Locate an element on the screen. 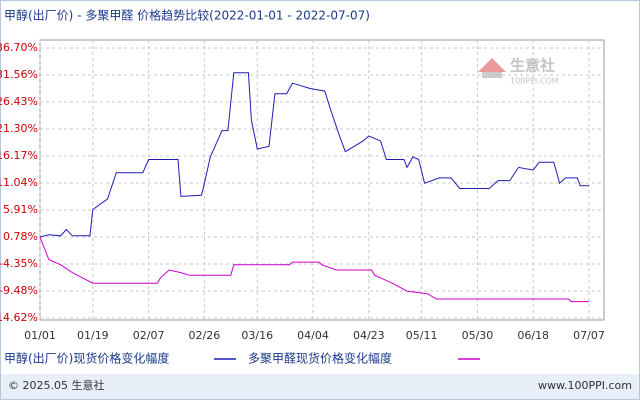 This screenshot has width=640, height=400. legend-label: 多聚甲醛现货价格变化幅度 is located at coordinates (320, 358).